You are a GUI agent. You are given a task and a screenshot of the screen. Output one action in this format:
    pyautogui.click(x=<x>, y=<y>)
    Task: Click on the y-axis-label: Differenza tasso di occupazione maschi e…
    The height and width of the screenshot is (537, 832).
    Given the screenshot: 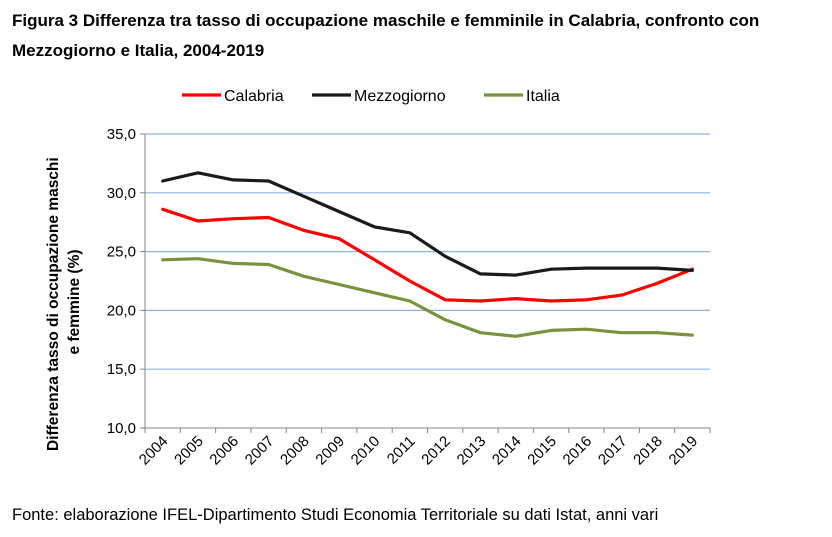 What is the action you would take?
    pyautogui.click(x=64, y=302)
    